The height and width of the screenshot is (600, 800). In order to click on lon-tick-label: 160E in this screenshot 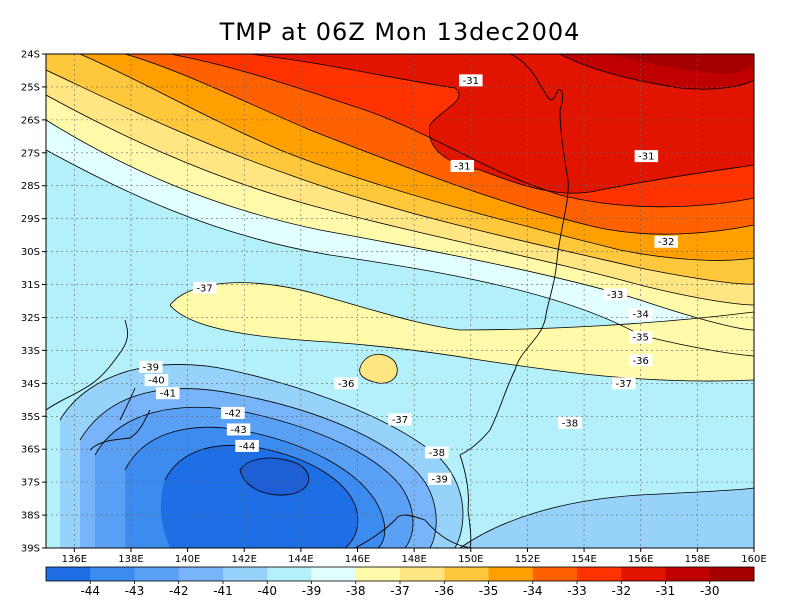, I will do `click(753, 559)`.